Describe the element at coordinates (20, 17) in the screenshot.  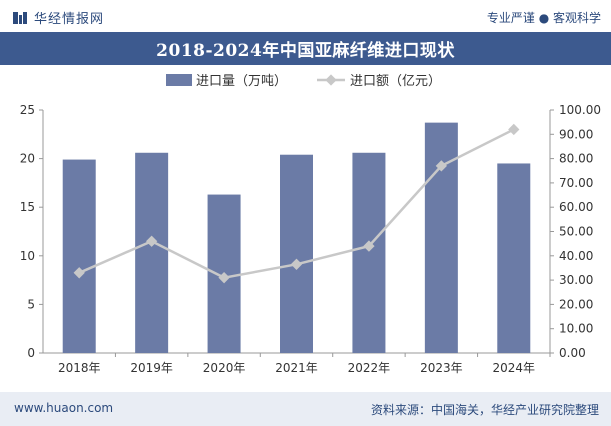
I see `logo-icon` at that location.